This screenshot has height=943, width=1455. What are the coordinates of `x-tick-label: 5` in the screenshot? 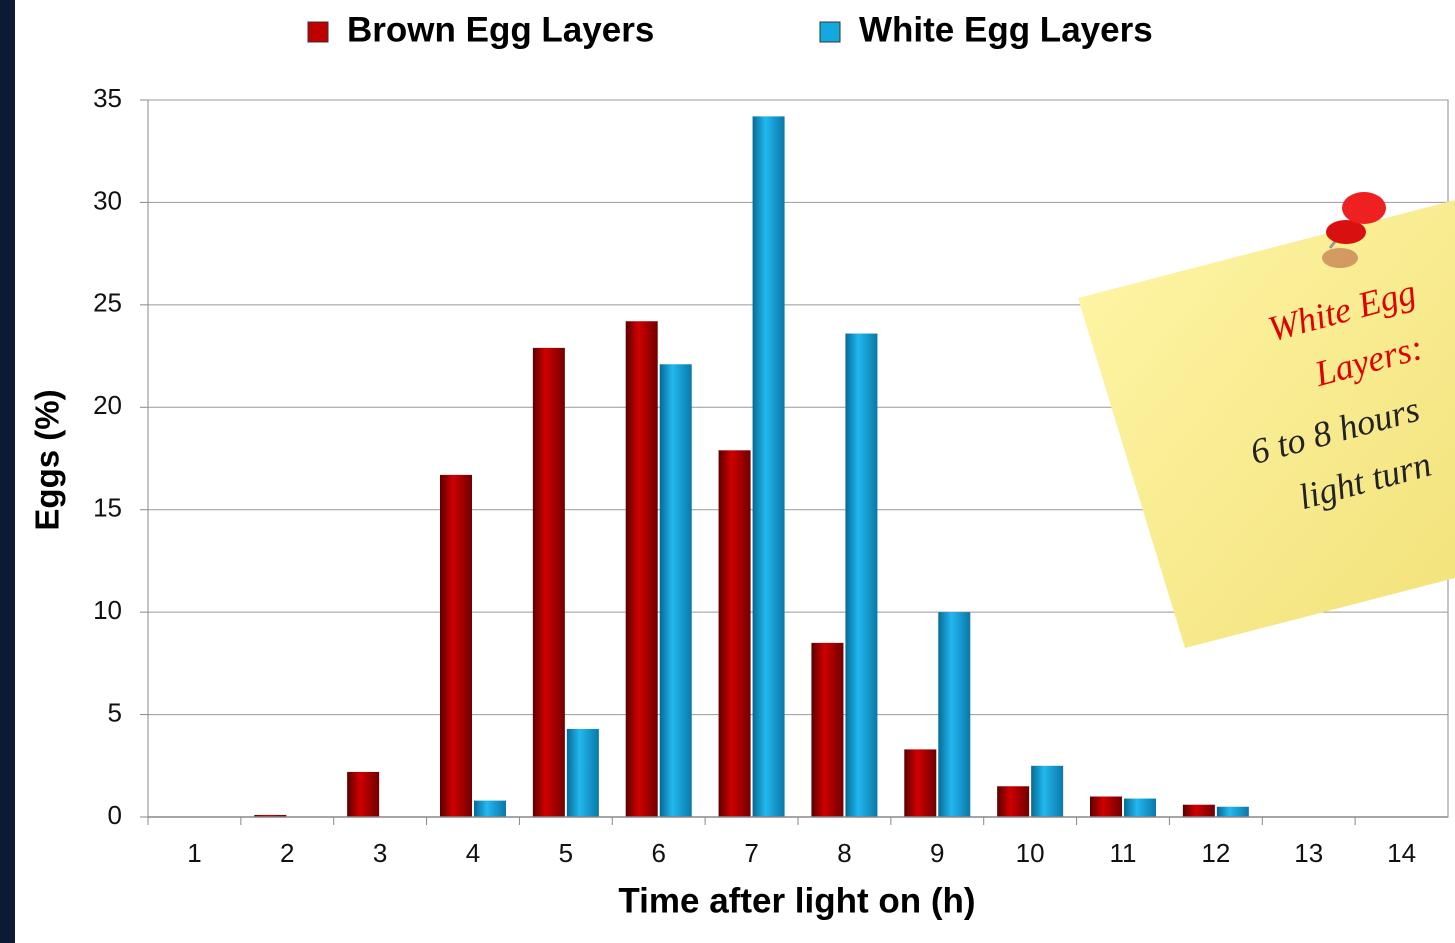 It's located at (566, 853).